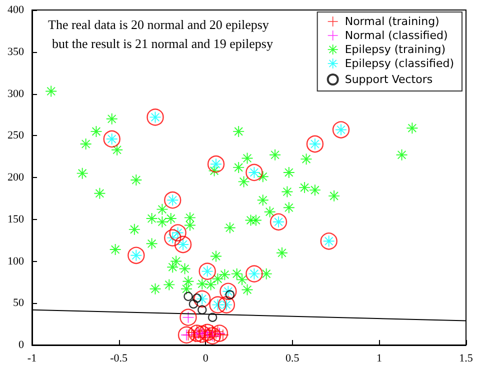 The width and height of the screenshot is (478, 372). Describe the element at coordinates (392, 21) in the screenshot. I see `legend-label: Normal (training)` at that location.